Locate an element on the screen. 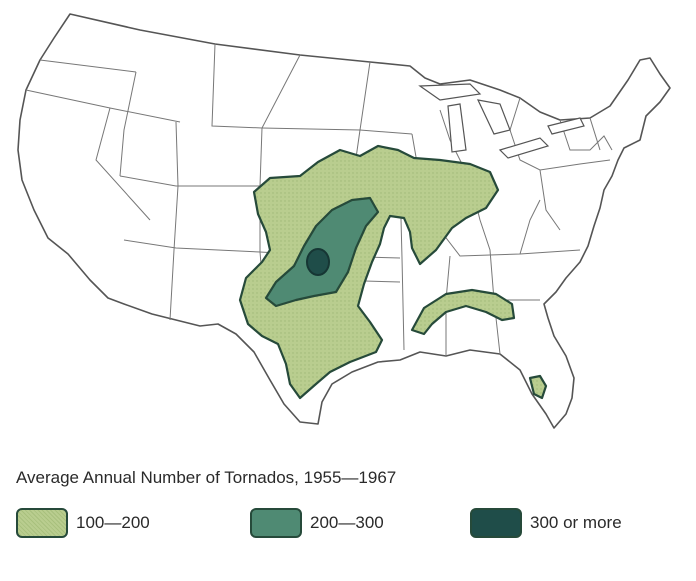  medium-green-swatch-icon is located at coordinates (276, 523).